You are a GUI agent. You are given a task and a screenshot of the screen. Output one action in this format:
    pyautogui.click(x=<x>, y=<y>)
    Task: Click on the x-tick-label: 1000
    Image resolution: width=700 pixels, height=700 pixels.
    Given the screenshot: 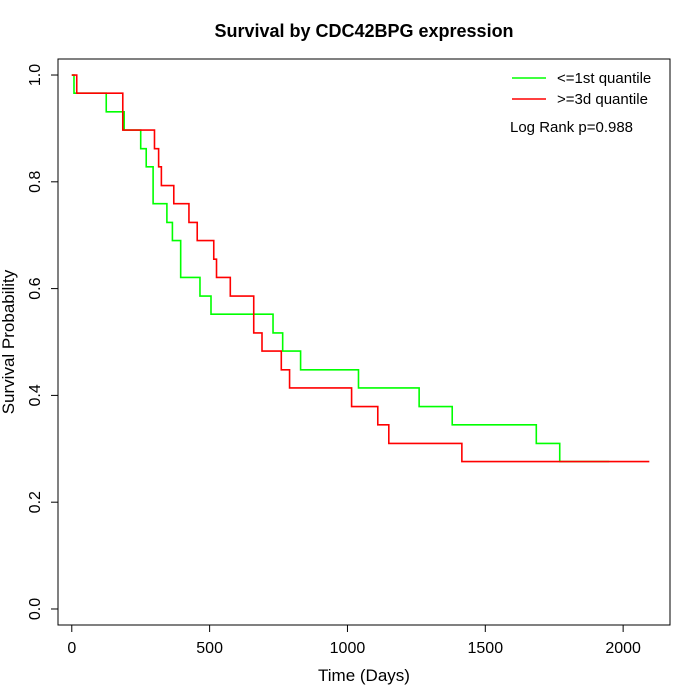 What is the action you would take?
    pyautogui.click(x=348, y=648)
    